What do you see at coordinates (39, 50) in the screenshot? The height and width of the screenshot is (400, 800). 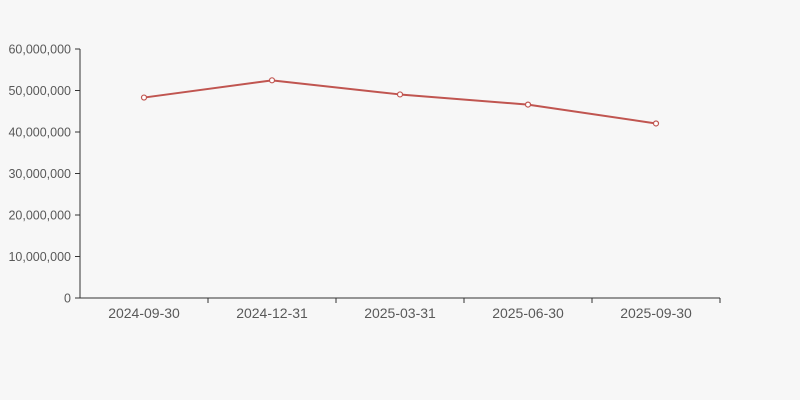 I see `y-tick-label: 60,000,000` at bounding box center [39, 50].